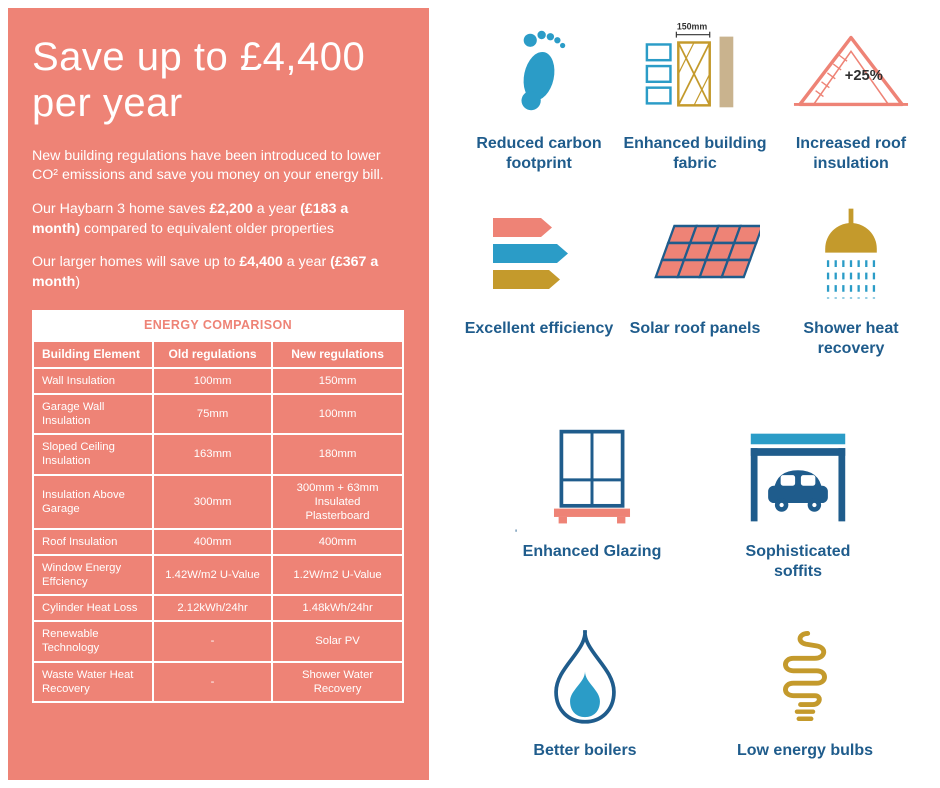  What do you see at coordinates (798, 561) in the screenshot?
I see `feature-label: Sophisticated soffits` at bounding box center [798, 561].